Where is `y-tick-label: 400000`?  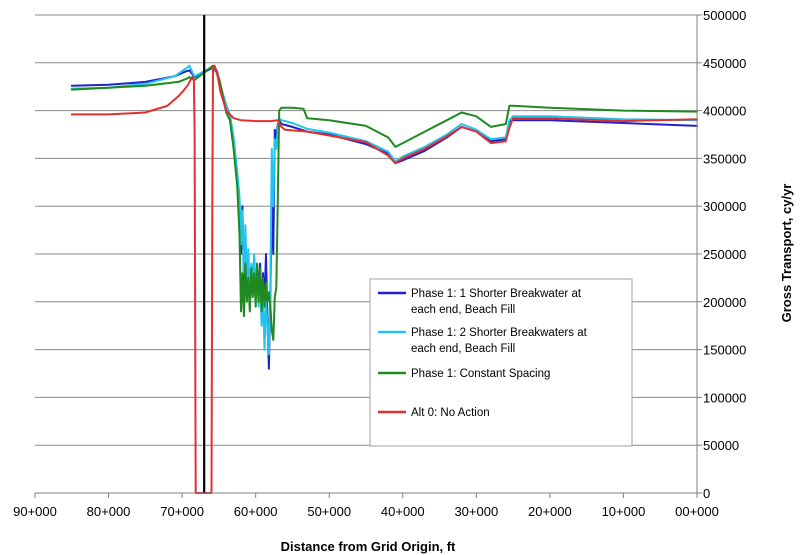 y-tick-label: 400000 is located at coordinates (724, 111).